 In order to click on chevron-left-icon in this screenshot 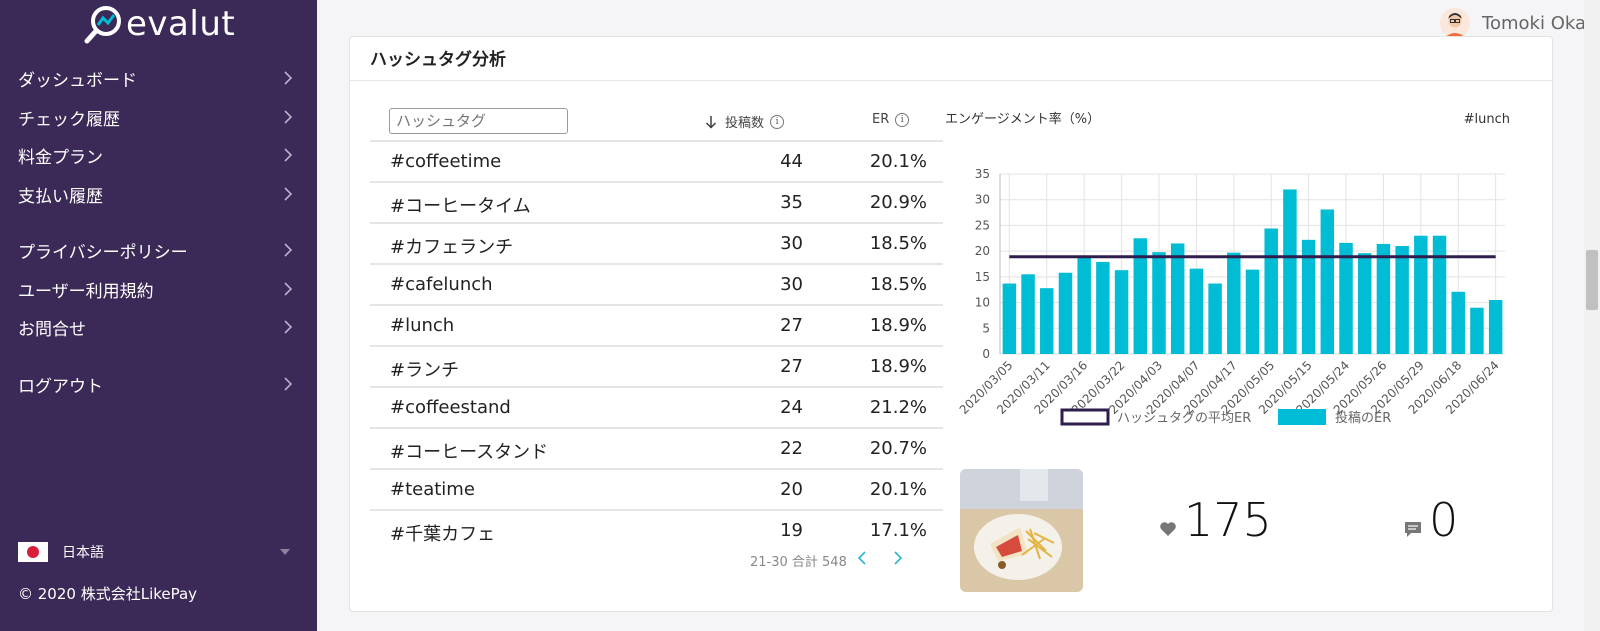, I will do `click(862, 558)`.